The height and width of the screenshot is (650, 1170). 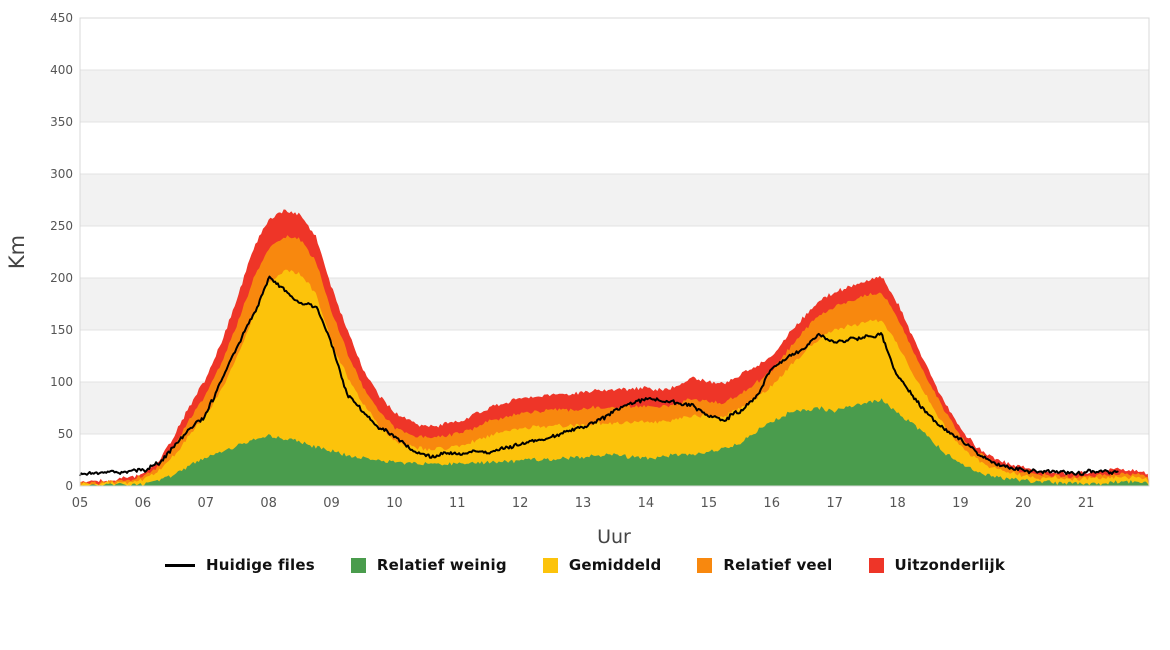 What do you see at coordinates (61, 70) in the screenshot?
I see `y-tick-label-400: 400` at bounding box center [61, 70].